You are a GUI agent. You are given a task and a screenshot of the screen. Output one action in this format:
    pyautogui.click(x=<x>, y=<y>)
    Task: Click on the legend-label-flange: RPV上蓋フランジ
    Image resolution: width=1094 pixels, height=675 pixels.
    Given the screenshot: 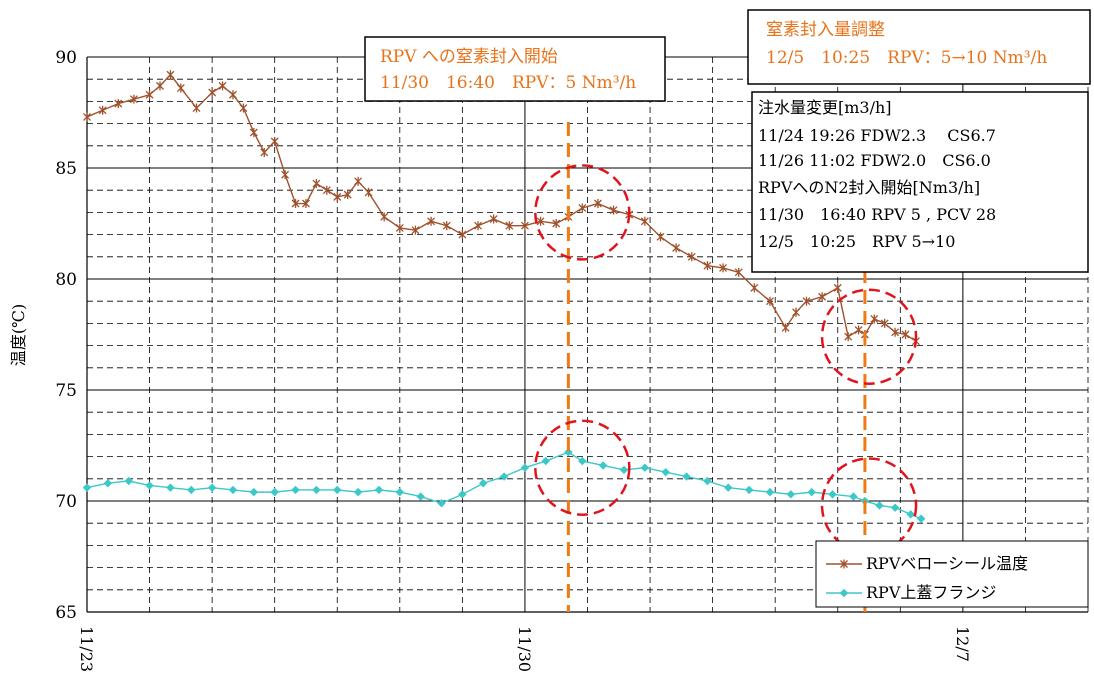 What is the action you would take?
    pyautogui.click(x=931, y=592)
    